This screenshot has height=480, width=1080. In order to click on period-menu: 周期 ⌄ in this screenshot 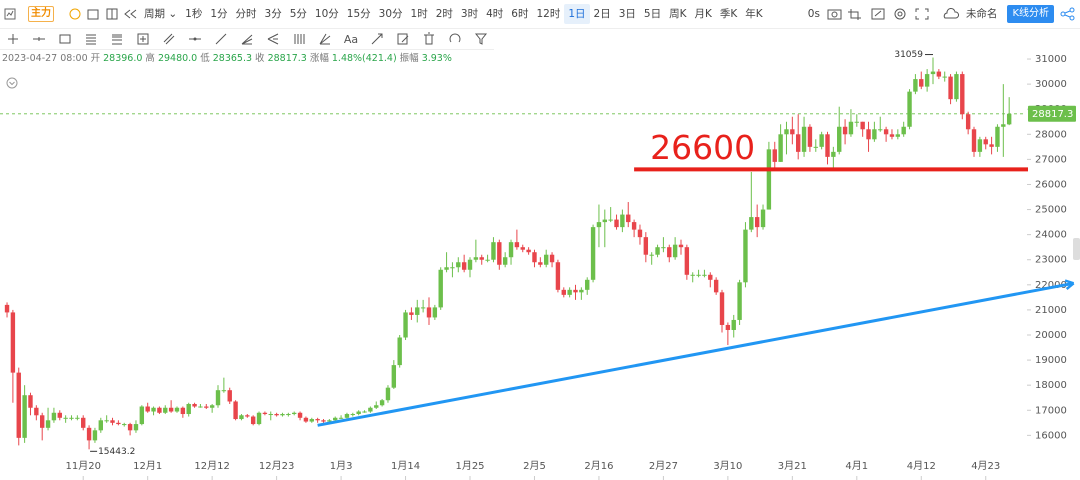, I will do `click(161, 14)`.